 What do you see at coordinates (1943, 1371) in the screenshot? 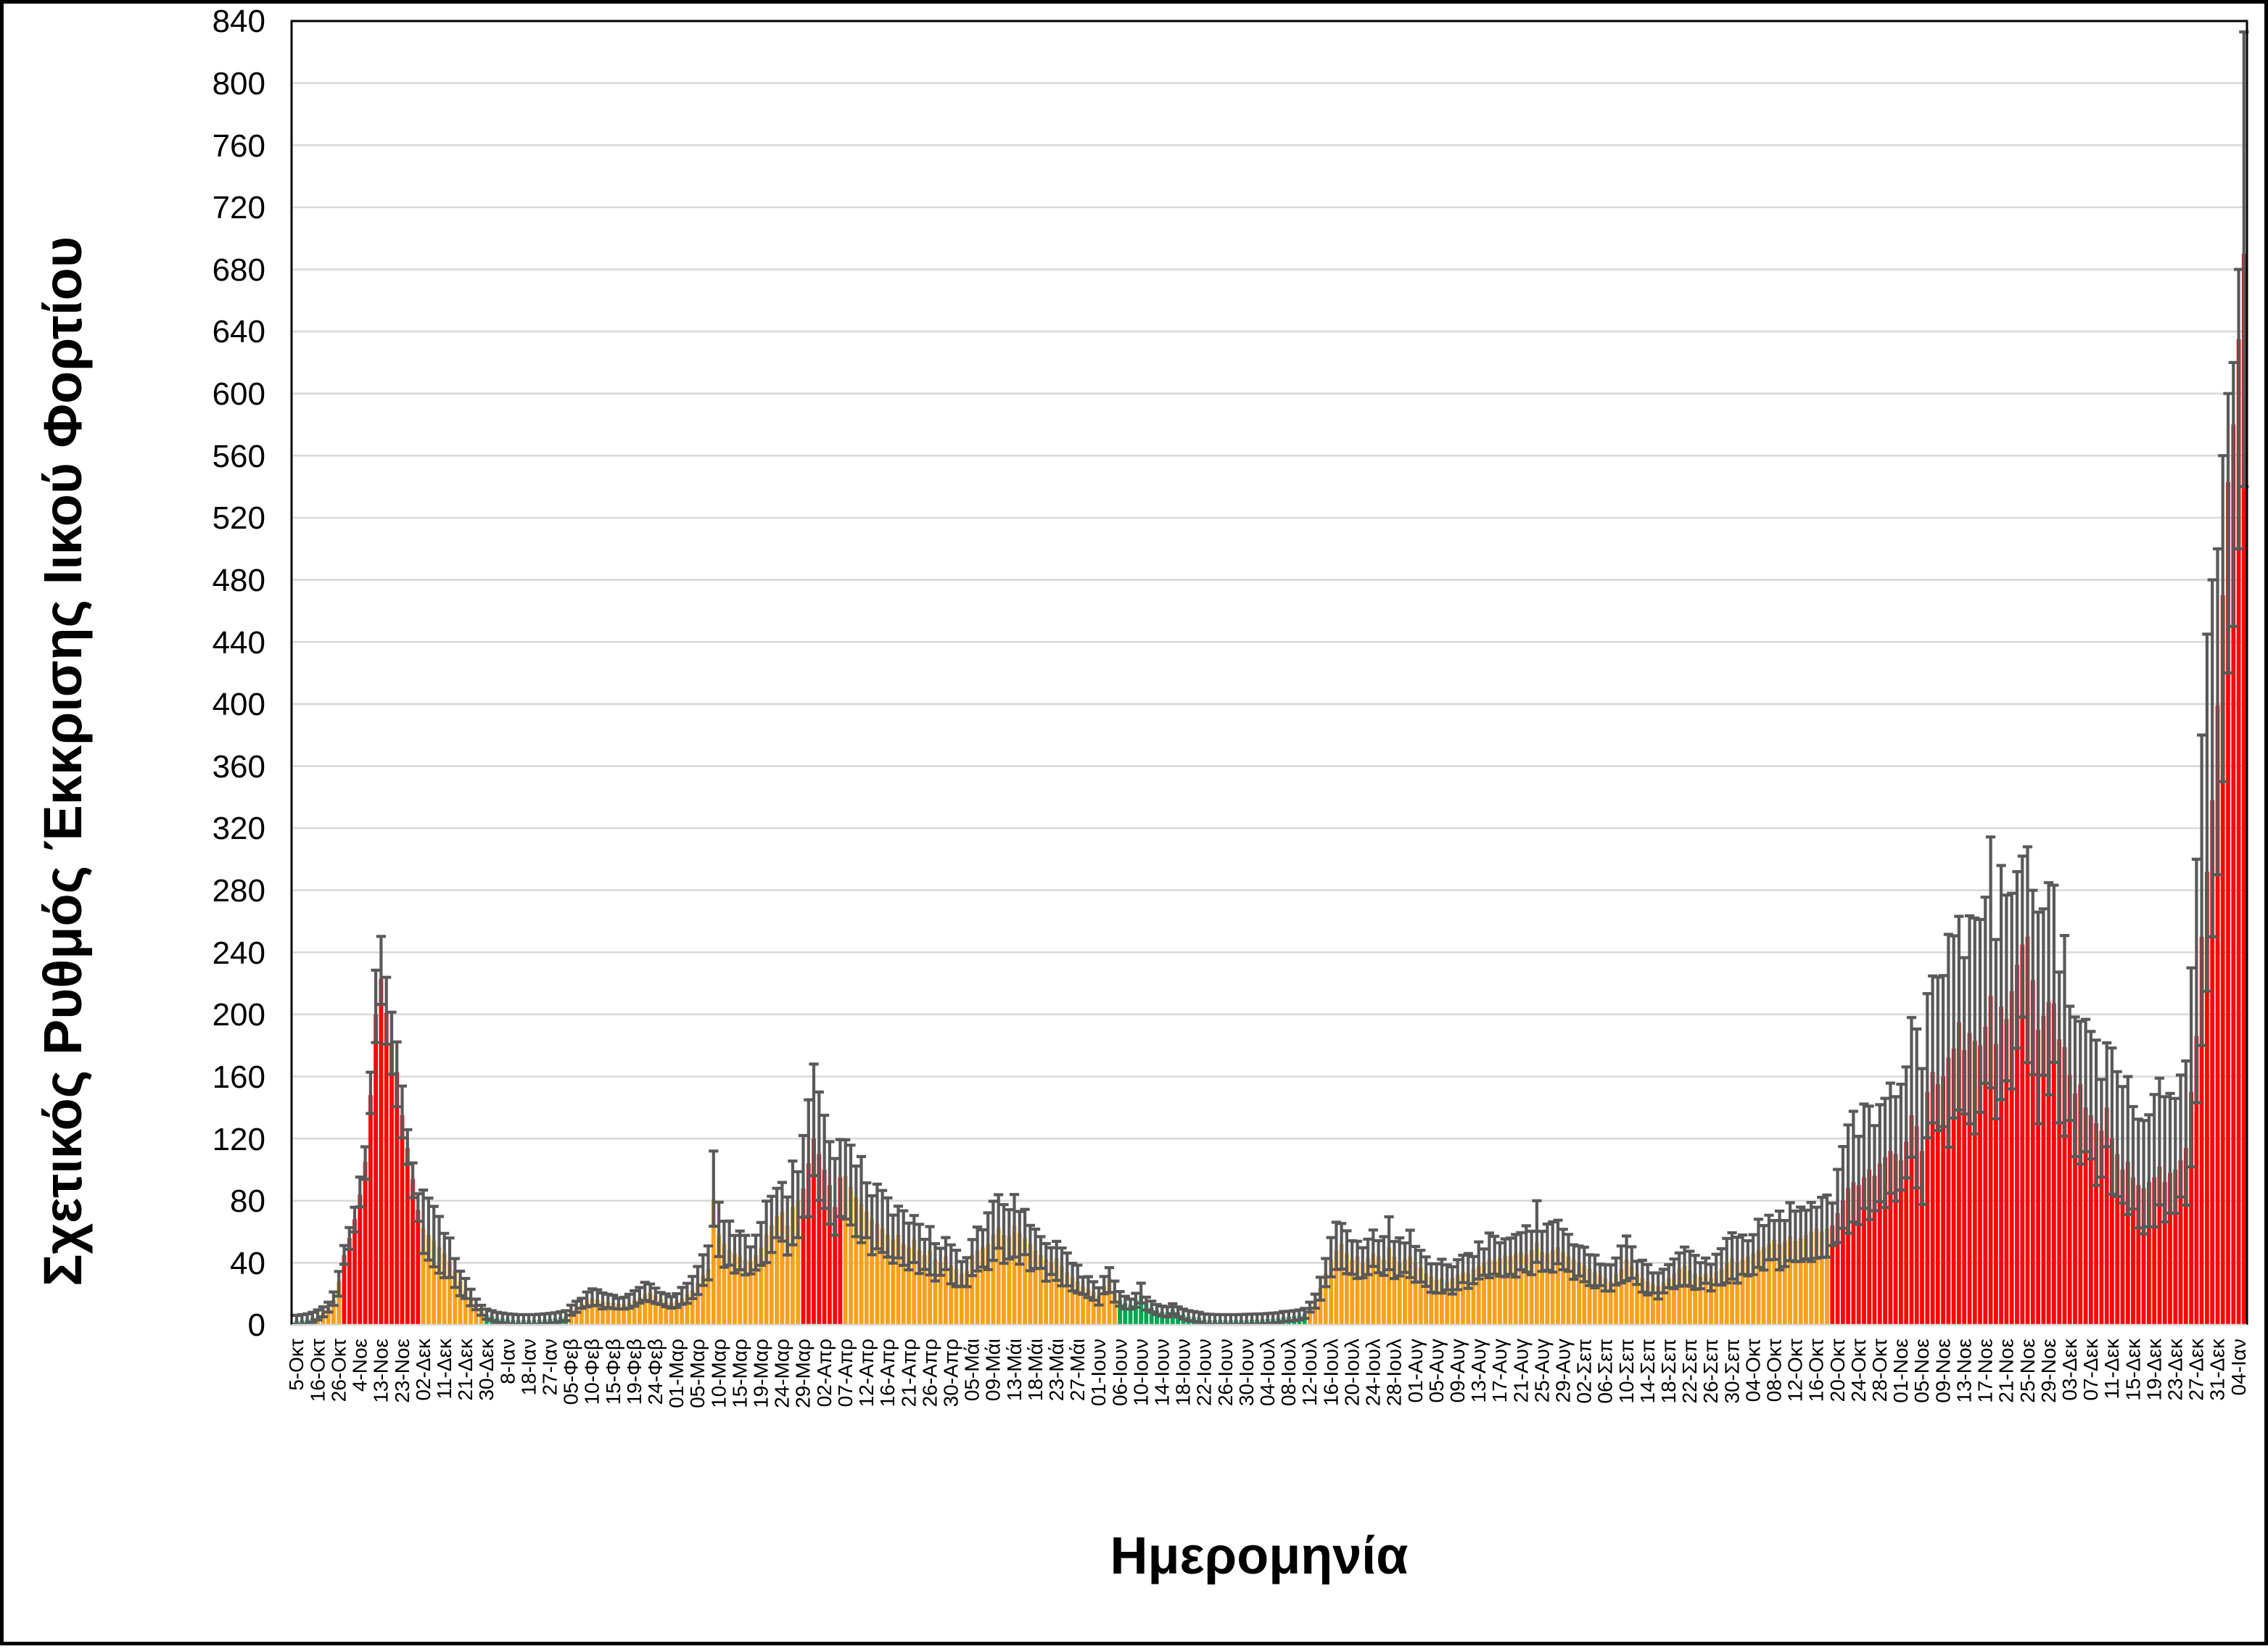
I see `svg-text: 09-Νοε` at bounding box center [1943, 1371].